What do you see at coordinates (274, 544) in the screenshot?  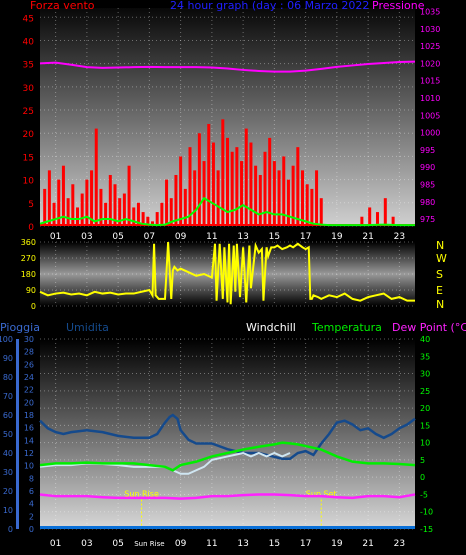 I see `x-tick-label: 15` at bounding box center [274, 544].